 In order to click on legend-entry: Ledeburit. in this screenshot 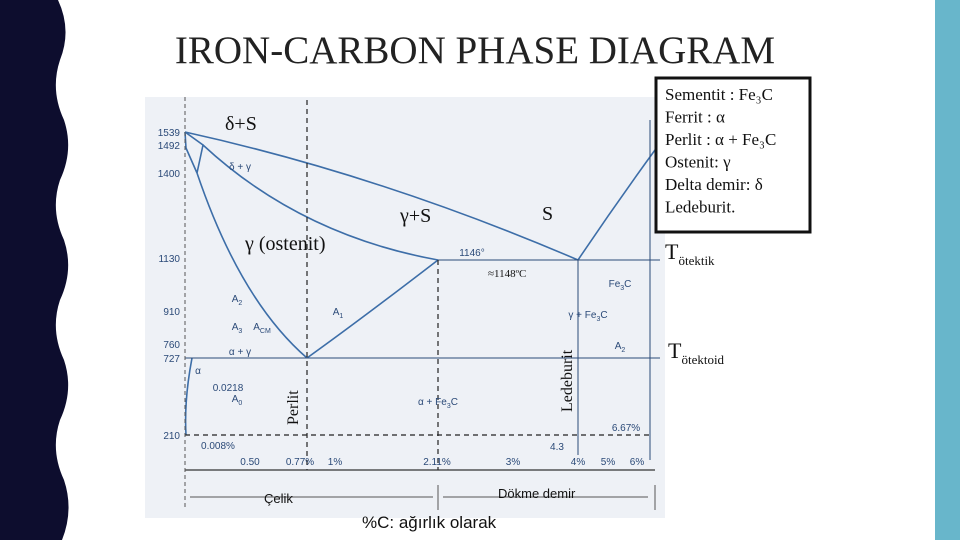, I will do `click(700, 207)`.